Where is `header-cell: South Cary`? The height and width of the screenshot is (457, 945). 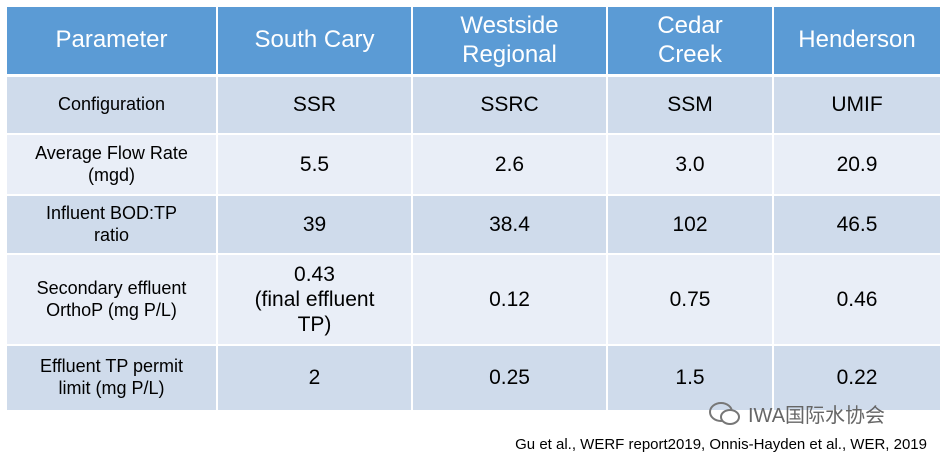
header-cell: South Cary is located at coordinates (315, 42).